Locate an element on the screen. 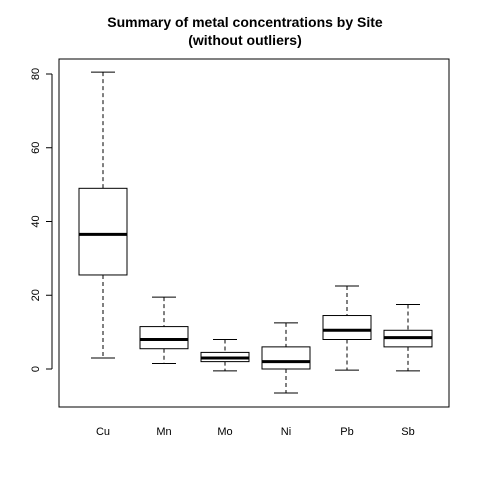  x-axis: Cu Mn Mo Ni Pb Sb is located at coordinates (255, 432).